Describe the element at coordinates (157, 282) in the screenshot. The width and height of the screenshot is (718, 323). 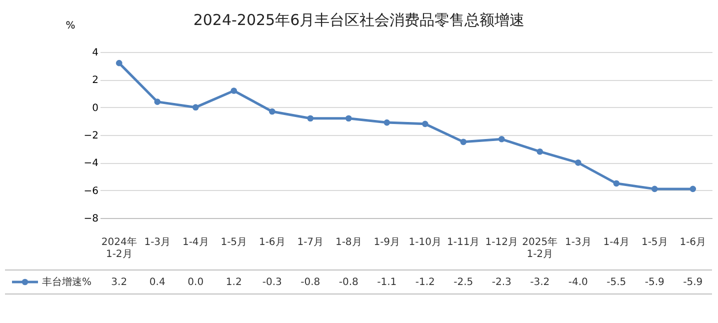
I see `data-label: 0.4` at that location.